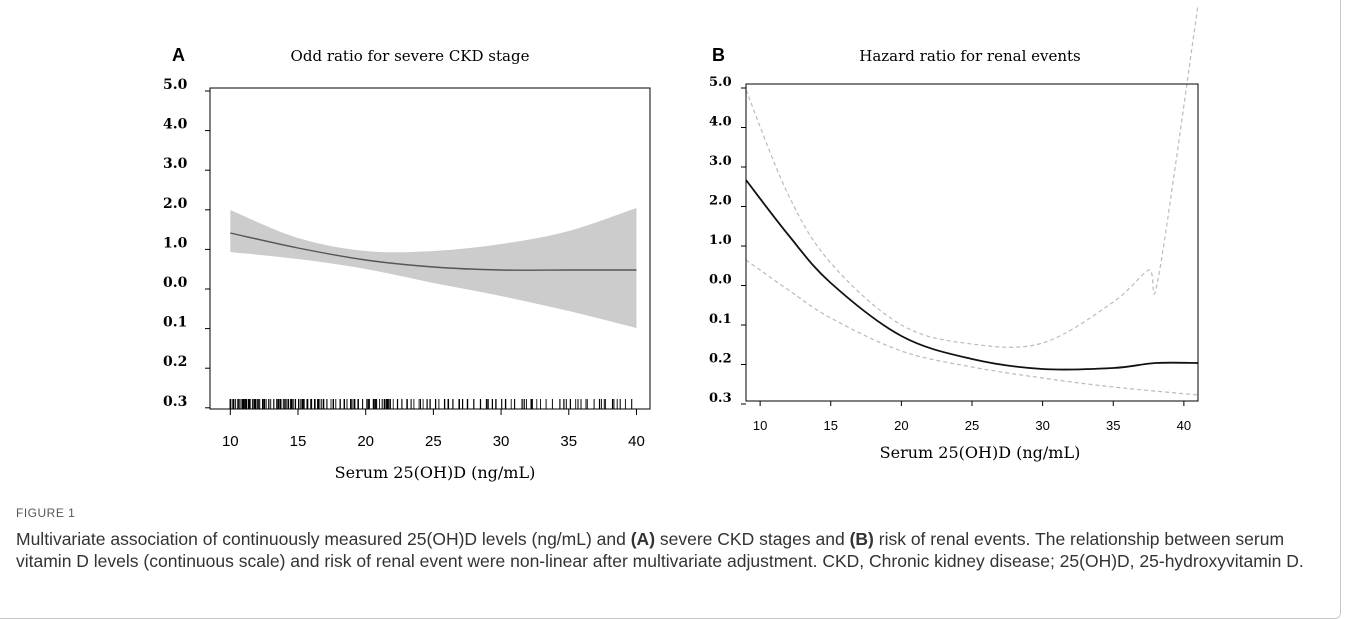 The width and height of the screenshot is (1357, 619). Describe the element at coordinates (718, 55) in the screenshot. I see `panel-b-letter: B` at that location.